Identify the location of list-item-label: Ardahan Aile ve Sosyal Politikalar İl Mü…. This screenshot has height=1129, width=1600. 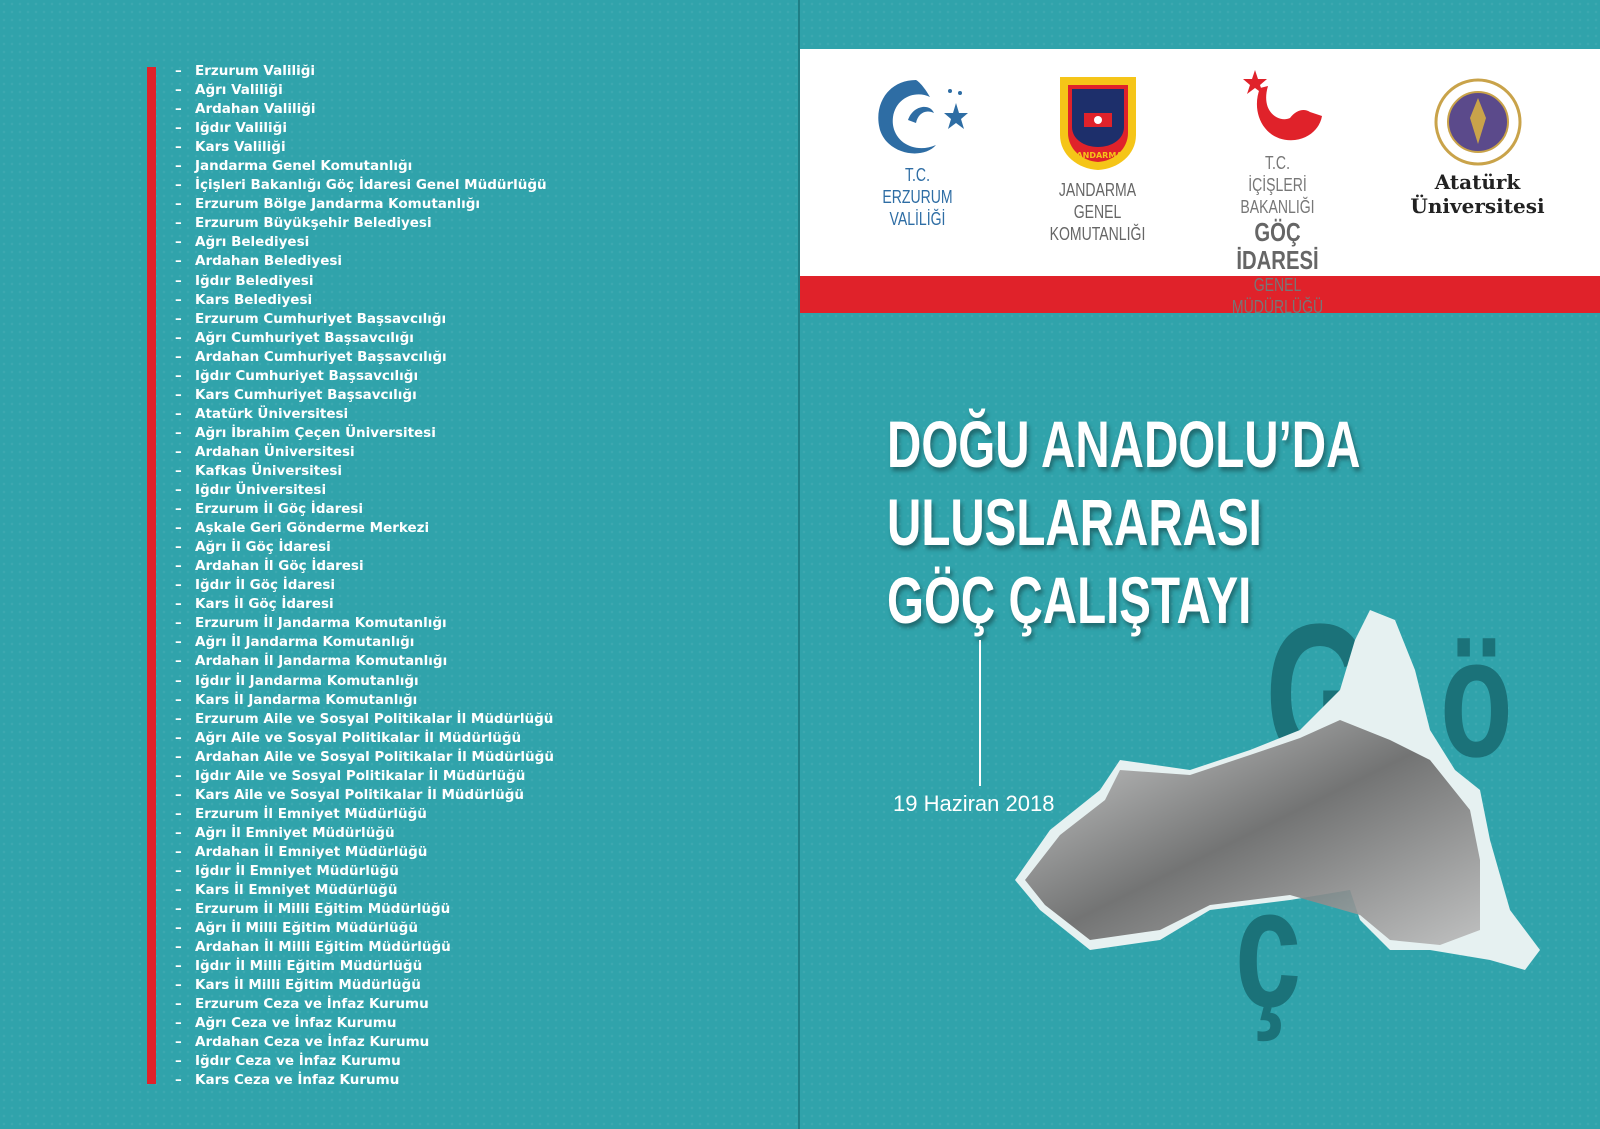
(374, 756).